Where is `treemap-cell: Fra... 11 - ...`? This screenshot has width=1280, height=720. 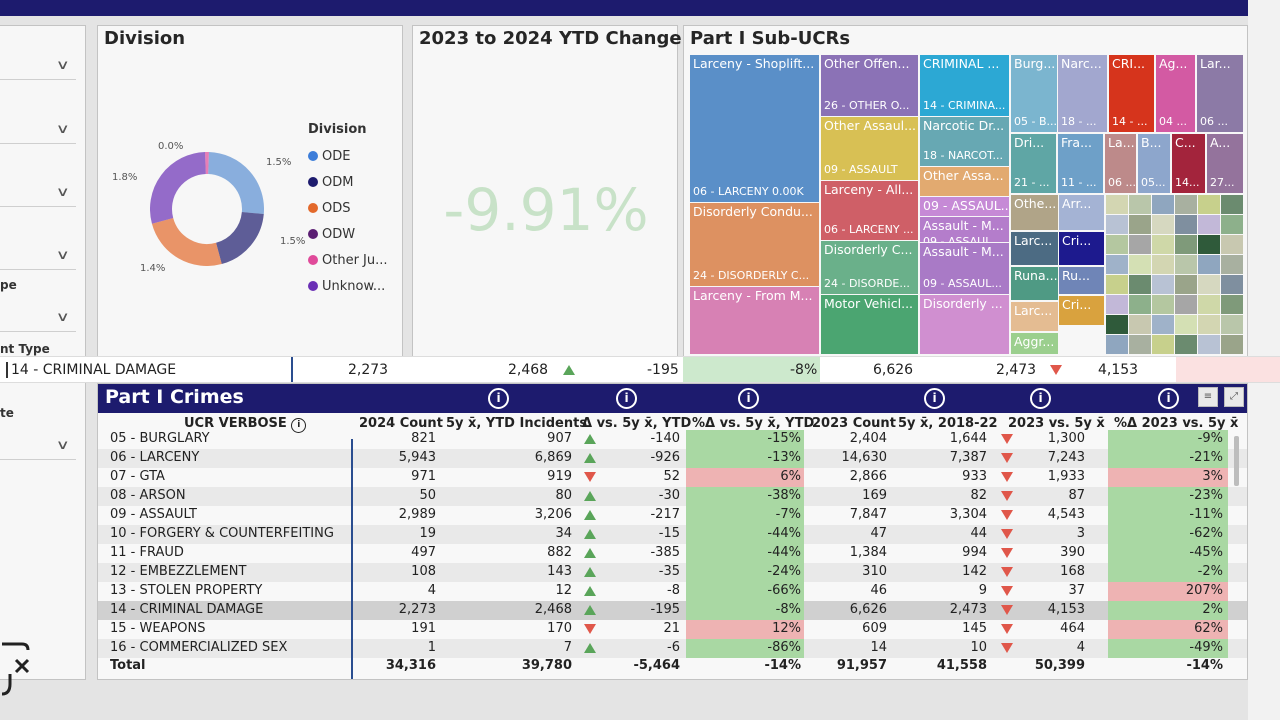 treemap-cell: Fra... 11 - ... is located at coordinates (1080, 163).